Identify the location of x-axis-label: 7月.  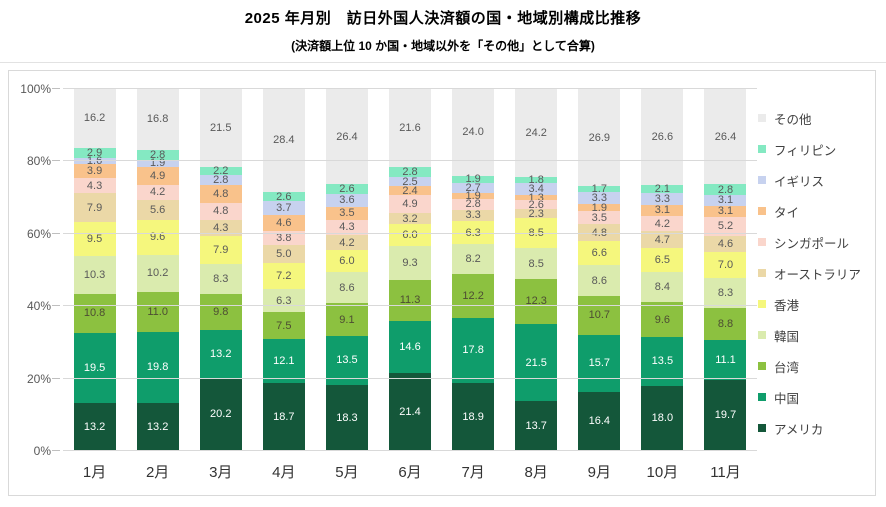
(473, 472).